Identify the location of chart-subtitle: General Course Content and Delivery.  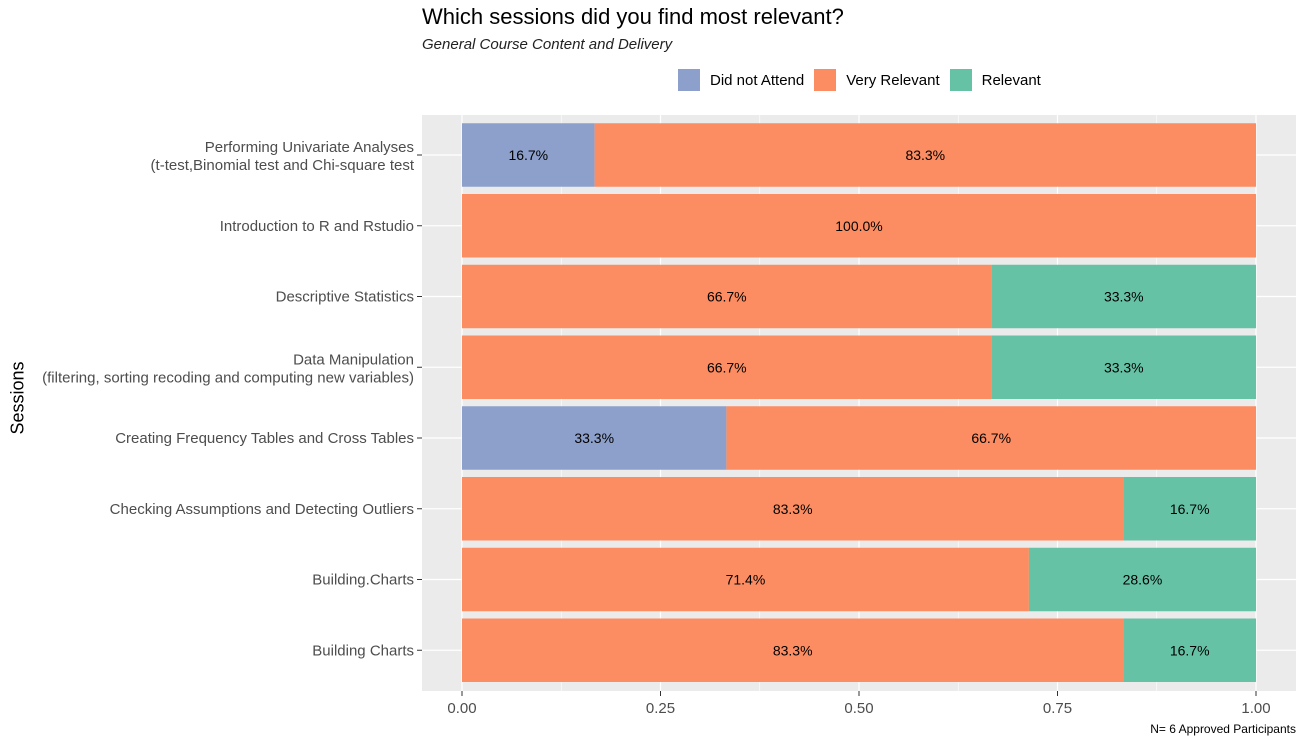
(547, 44).